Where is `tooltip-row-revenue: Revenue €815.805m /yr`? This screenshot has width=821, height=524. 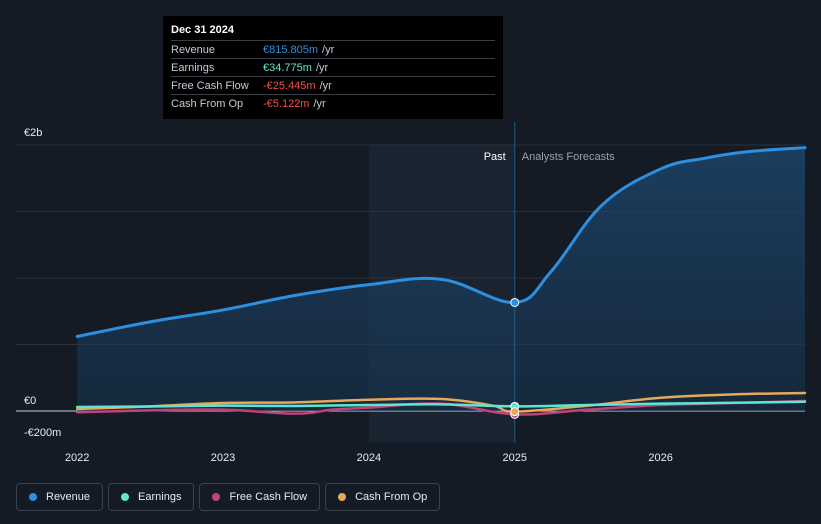 tooltip-row-revenue: Revenue €815.805m /yr is located at coordinates (333, 49).